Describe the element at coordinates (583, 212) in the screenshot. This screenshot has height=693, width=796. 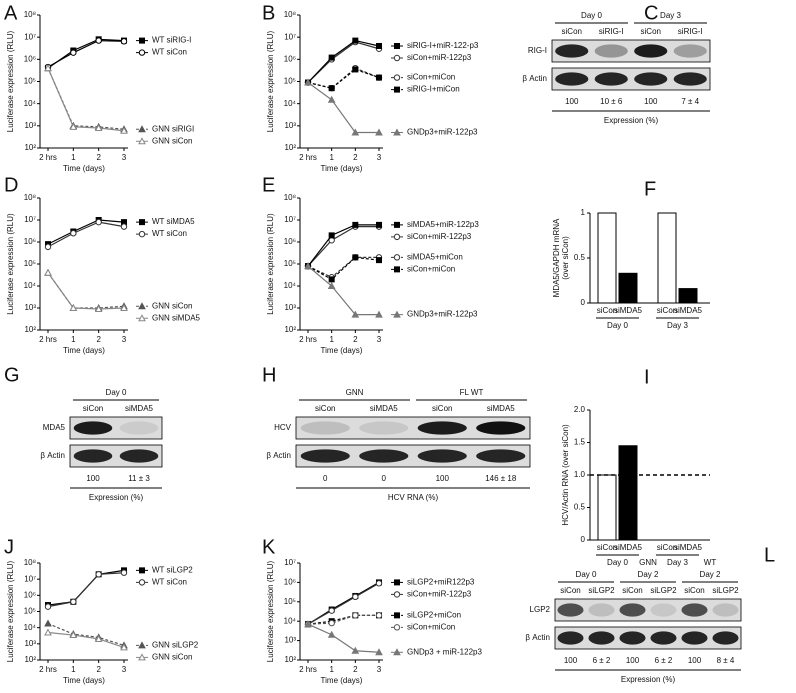
I see `y-tick-label: 1` at that location.